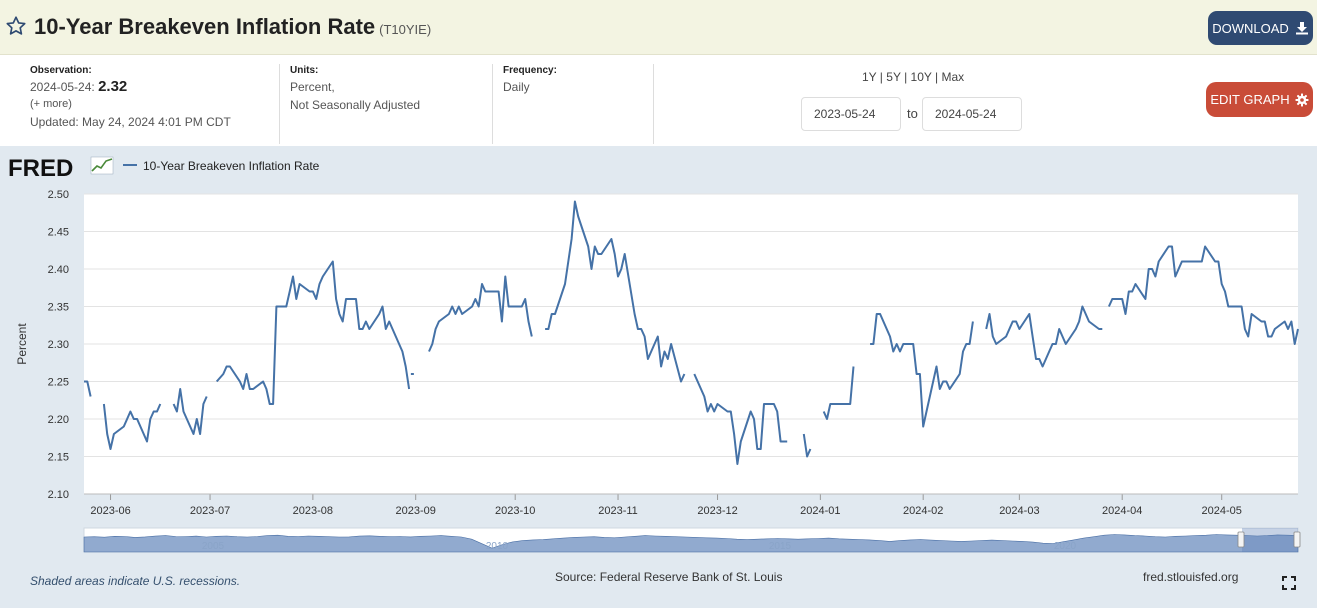  What do you see at coordinates (921, 77) in the screenshot?
I see `range-10y: 10Y` at bounding box center [921, 77].